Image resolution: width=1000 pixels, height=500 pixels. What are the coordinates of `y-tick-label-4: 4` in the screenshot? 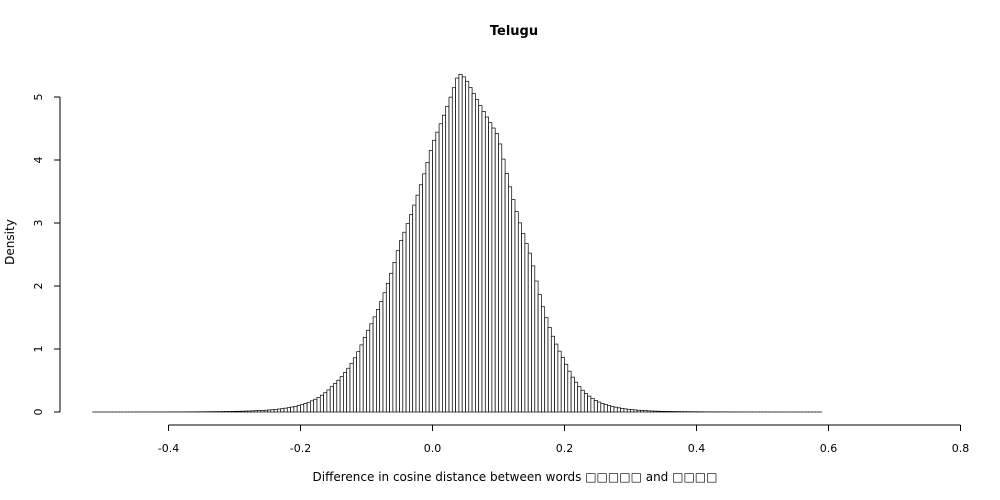 It's located at (38, 160).